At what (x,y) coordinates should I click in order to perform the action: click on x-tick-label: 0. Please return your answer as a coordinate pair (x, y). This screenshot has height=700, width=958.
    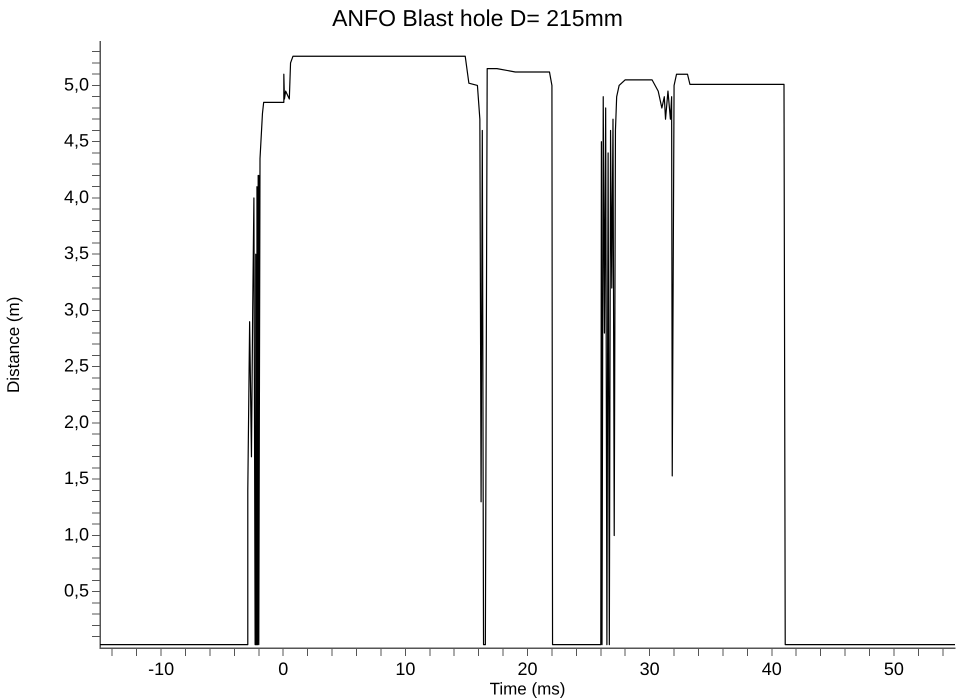
    Looking at the image, I should click on (283, 668).